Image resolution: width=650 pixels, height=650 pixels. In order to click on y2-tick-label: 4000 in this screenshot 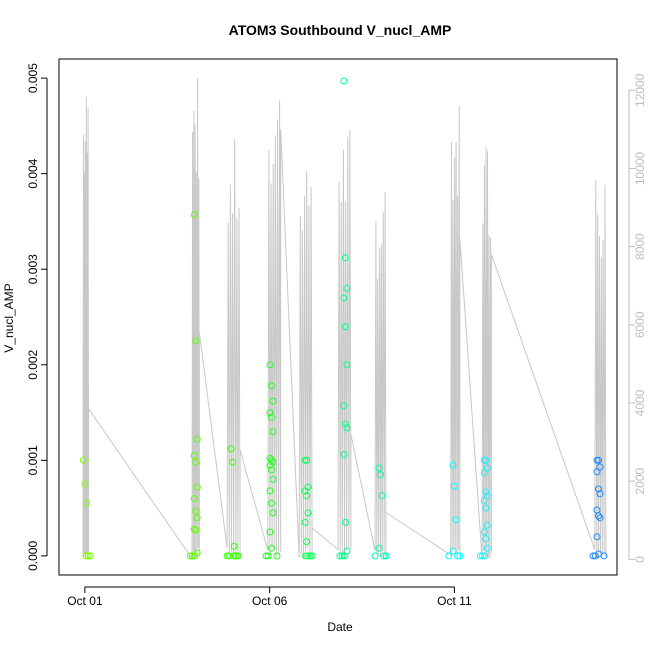, I will do `click(640, 402)`.